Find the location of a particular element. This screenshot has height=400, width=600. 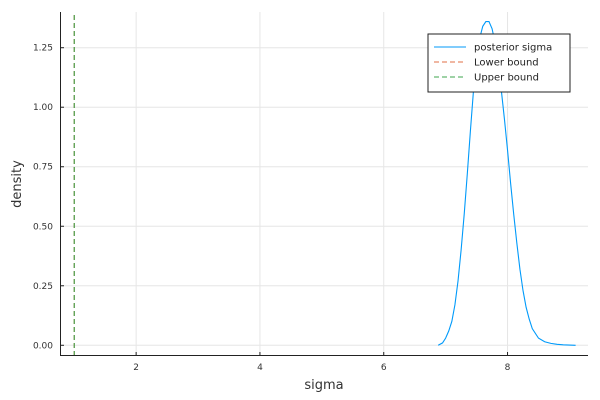

y-tick-label: 0.25 is located at coordinates (43, 287).